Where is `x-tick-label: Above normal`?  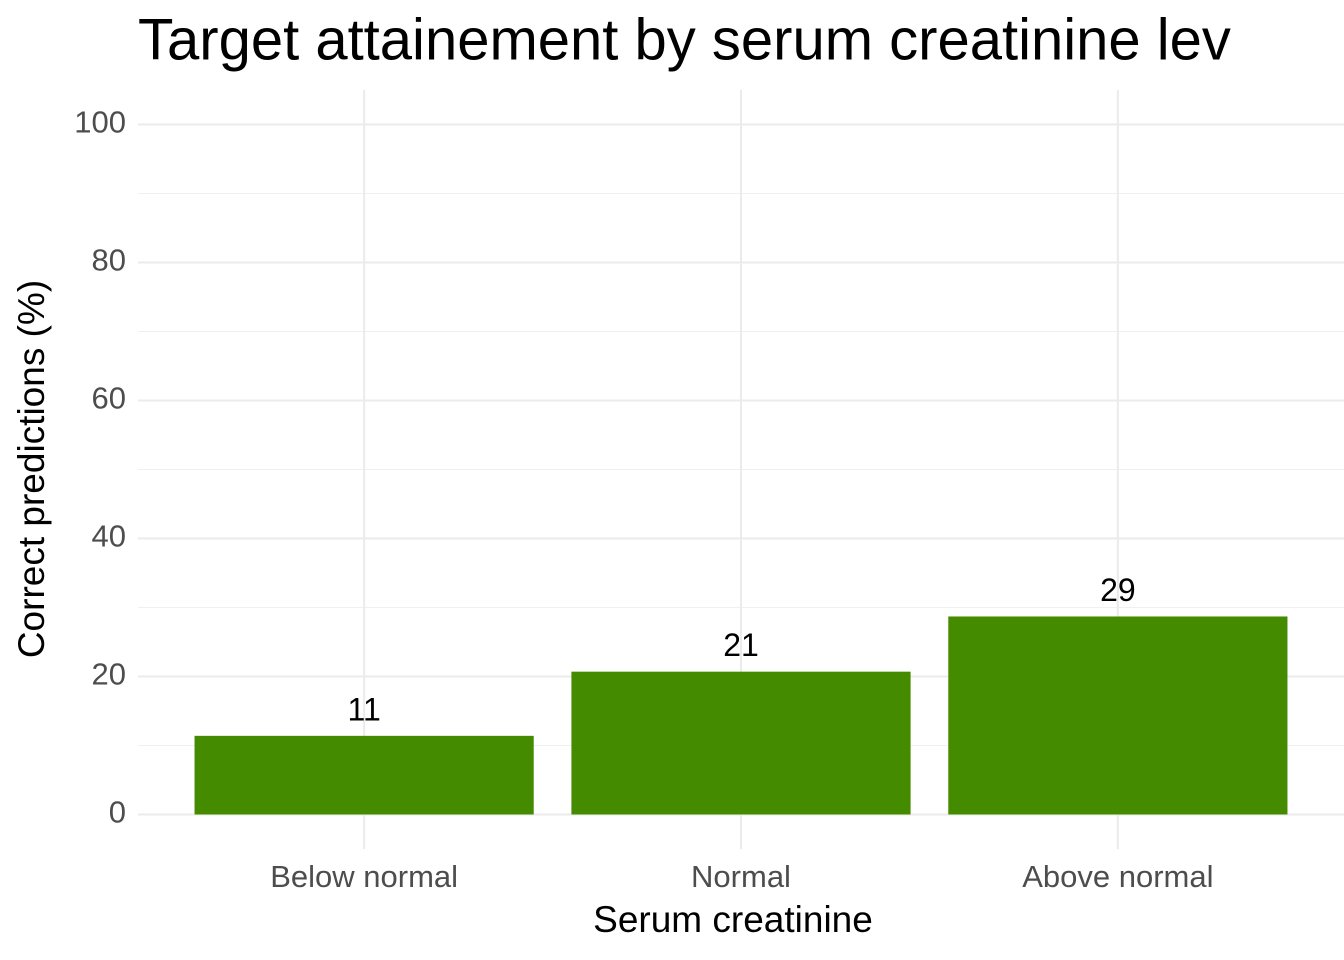 x-tick-label: Above normal is located at coordinates (1117, 876).